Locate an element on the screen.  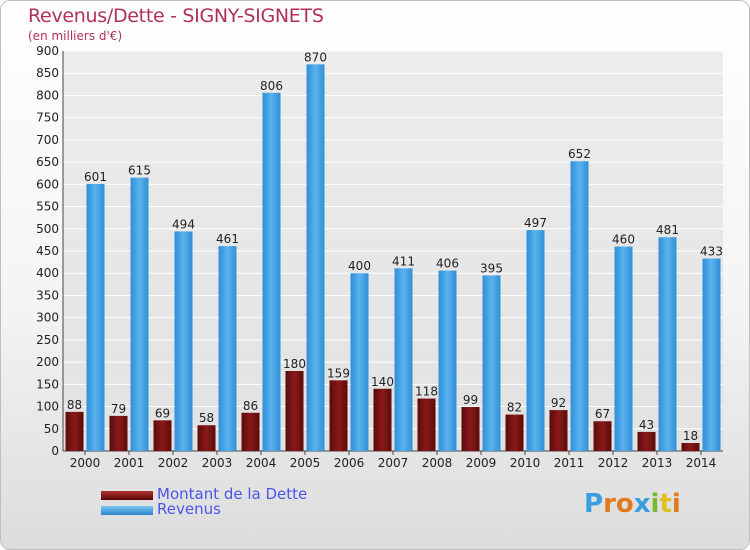
y-tick-label: 50 is located at coordinates (51, 429).